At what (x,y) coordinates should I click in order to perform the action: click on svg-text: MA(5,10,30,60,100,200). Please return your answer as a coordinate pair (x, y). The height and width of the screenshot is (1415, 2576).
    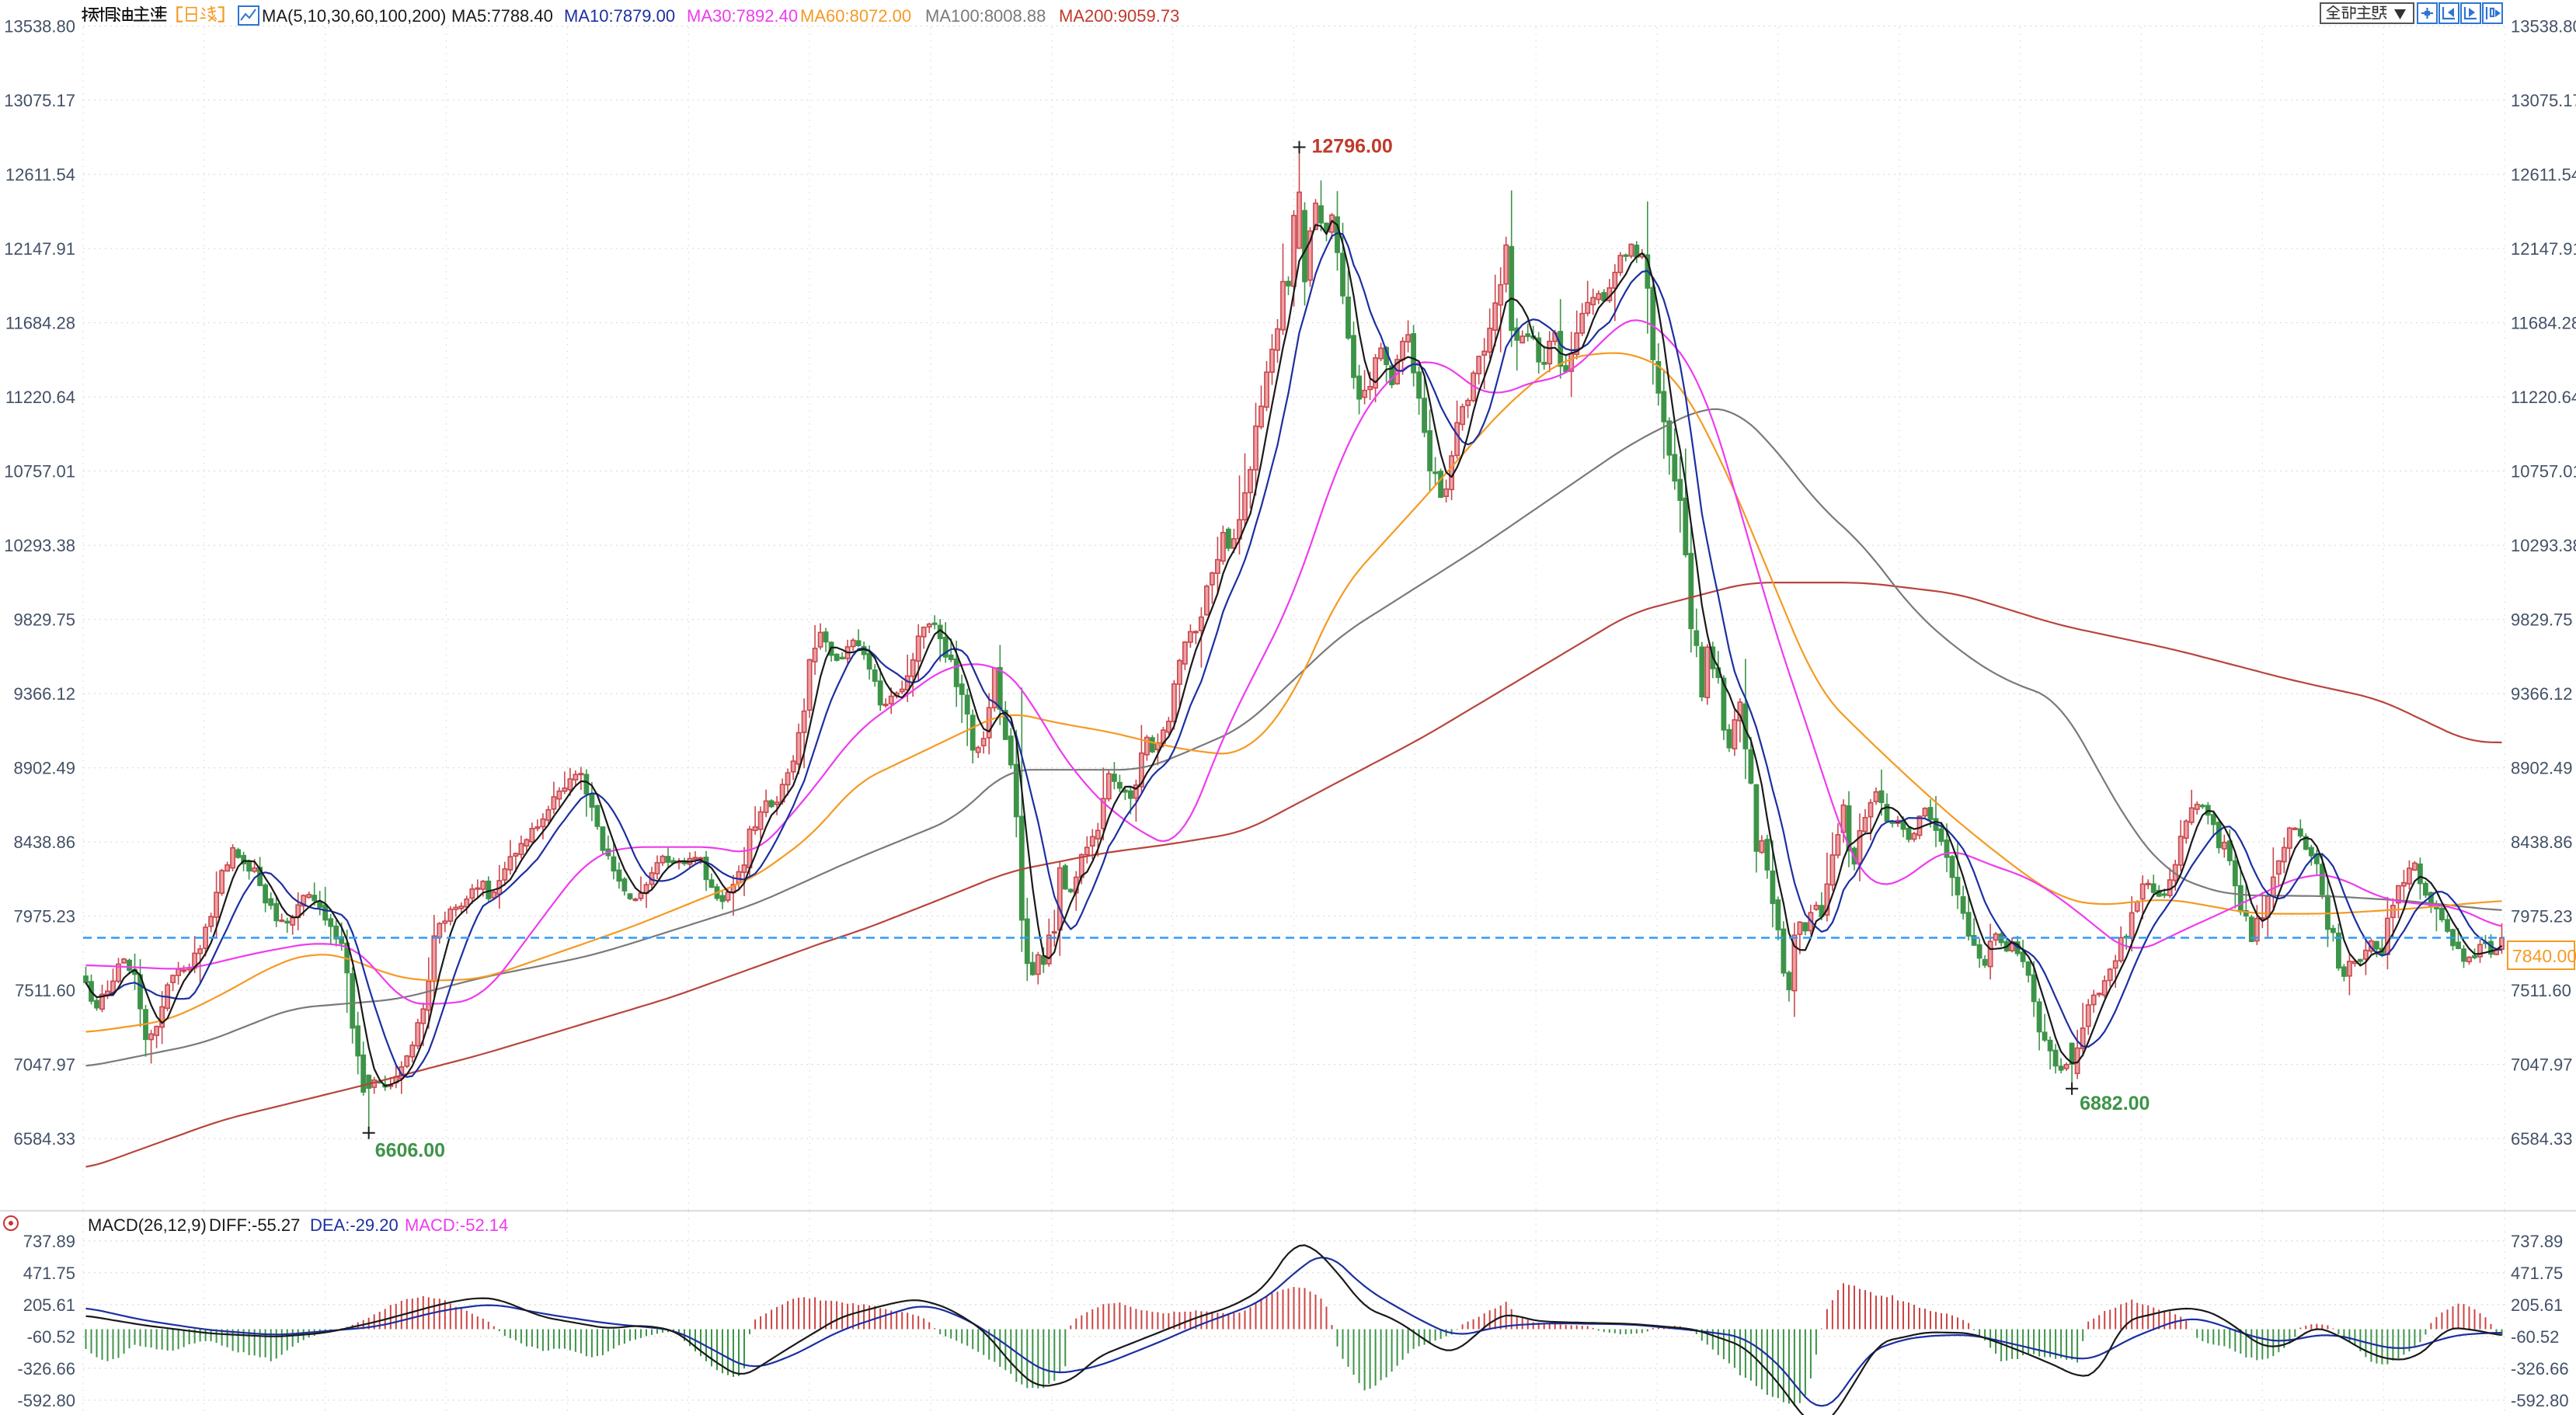
    Looking at the image, I should click on (354, 16).